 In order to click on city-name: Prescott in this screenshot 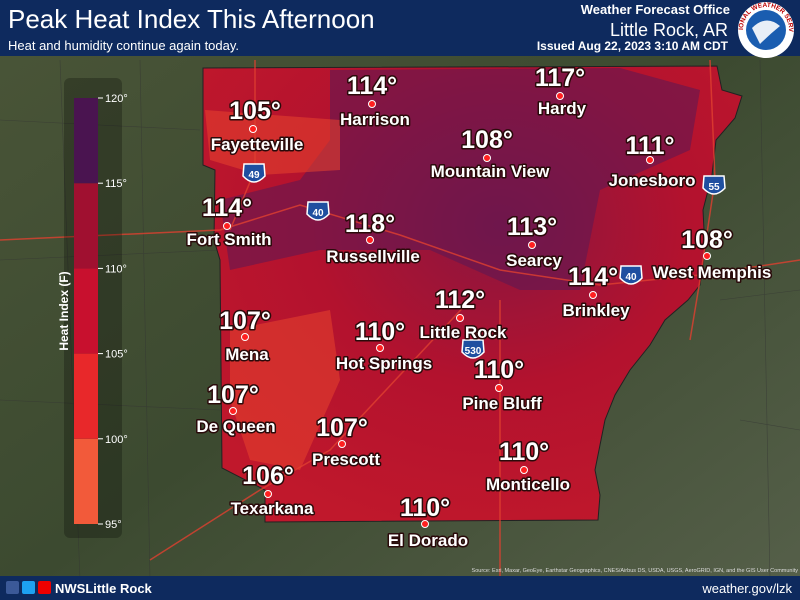, I will do `click(346, 459)`.